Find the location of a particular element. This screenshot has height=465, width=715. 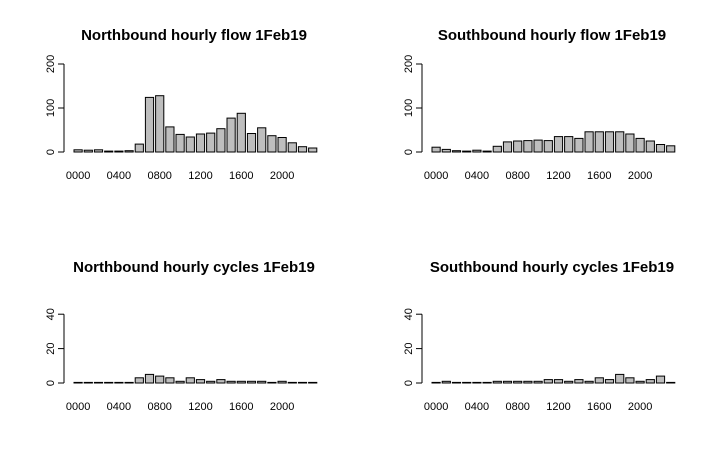

chart-title: Southbound hourly cycles 1Feb19 is located at coordinates (552, 267).